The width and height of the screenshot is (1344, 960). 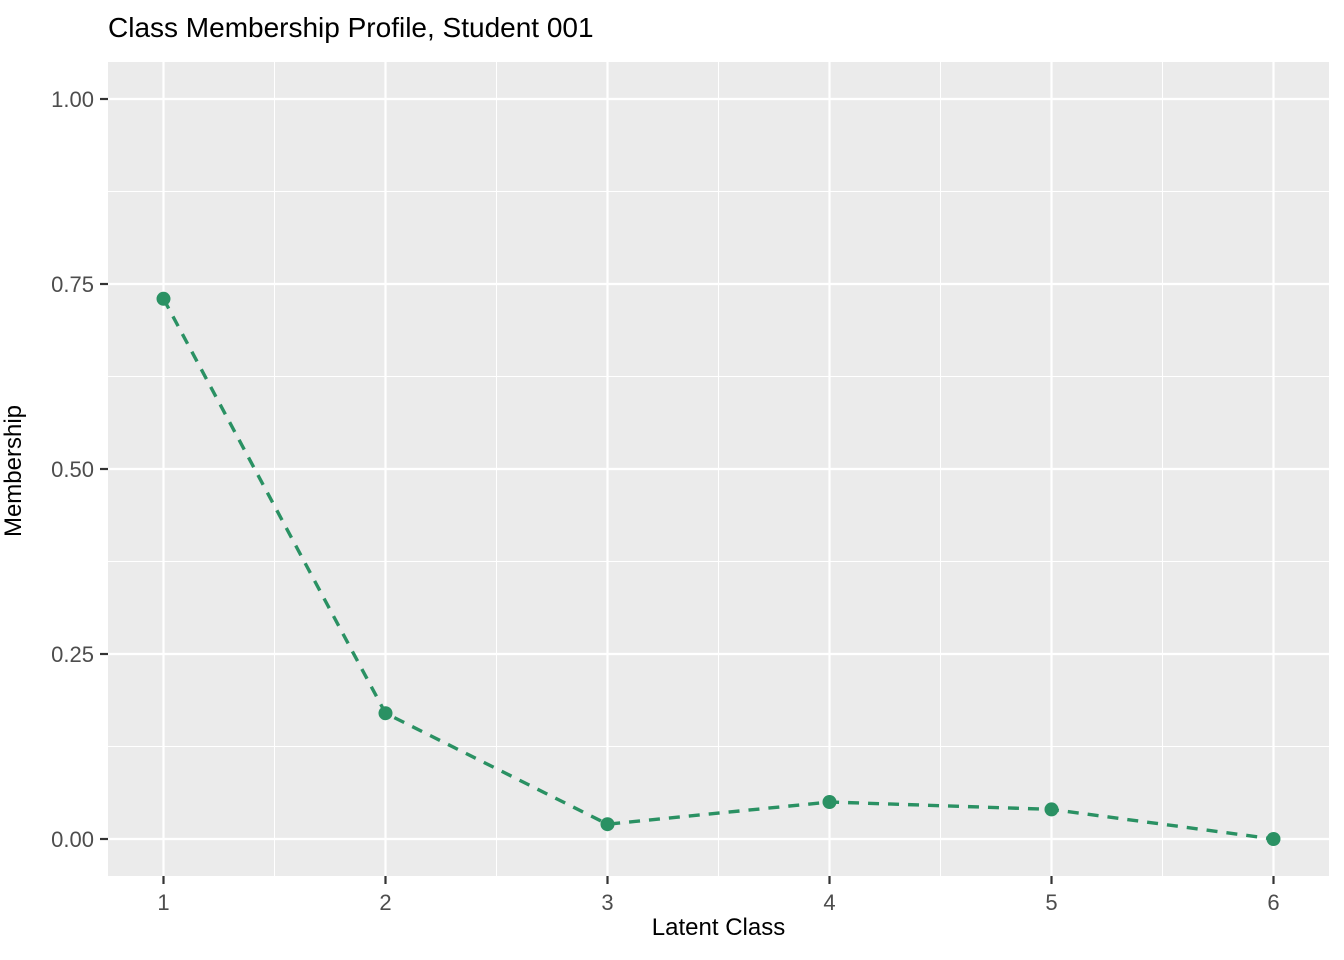 I want to click on x-tick-label: 4, so click(x=829, y=902).